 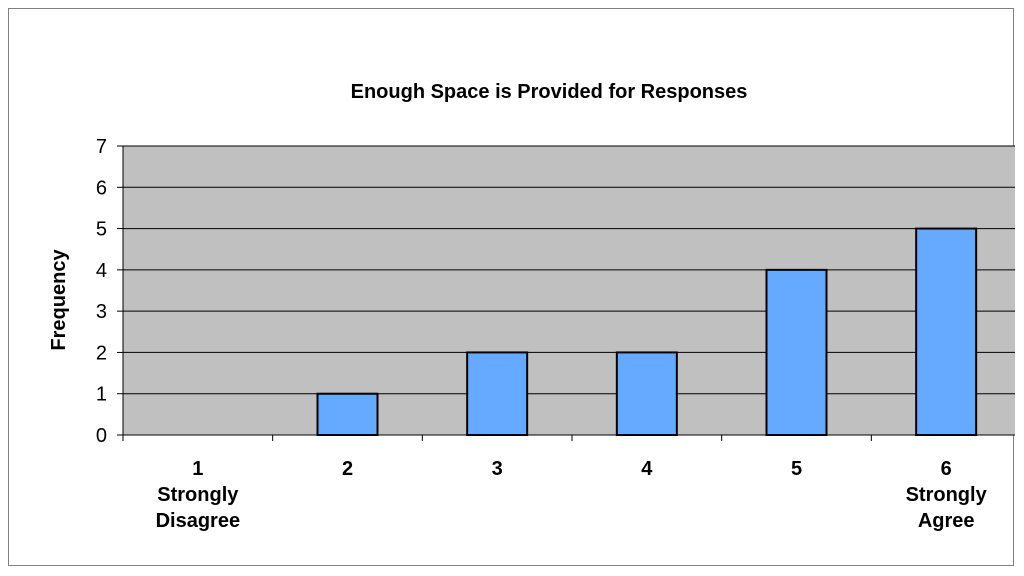 I want to click on x-tick-label-3-line-1: 3, so click(x=497, y=469).